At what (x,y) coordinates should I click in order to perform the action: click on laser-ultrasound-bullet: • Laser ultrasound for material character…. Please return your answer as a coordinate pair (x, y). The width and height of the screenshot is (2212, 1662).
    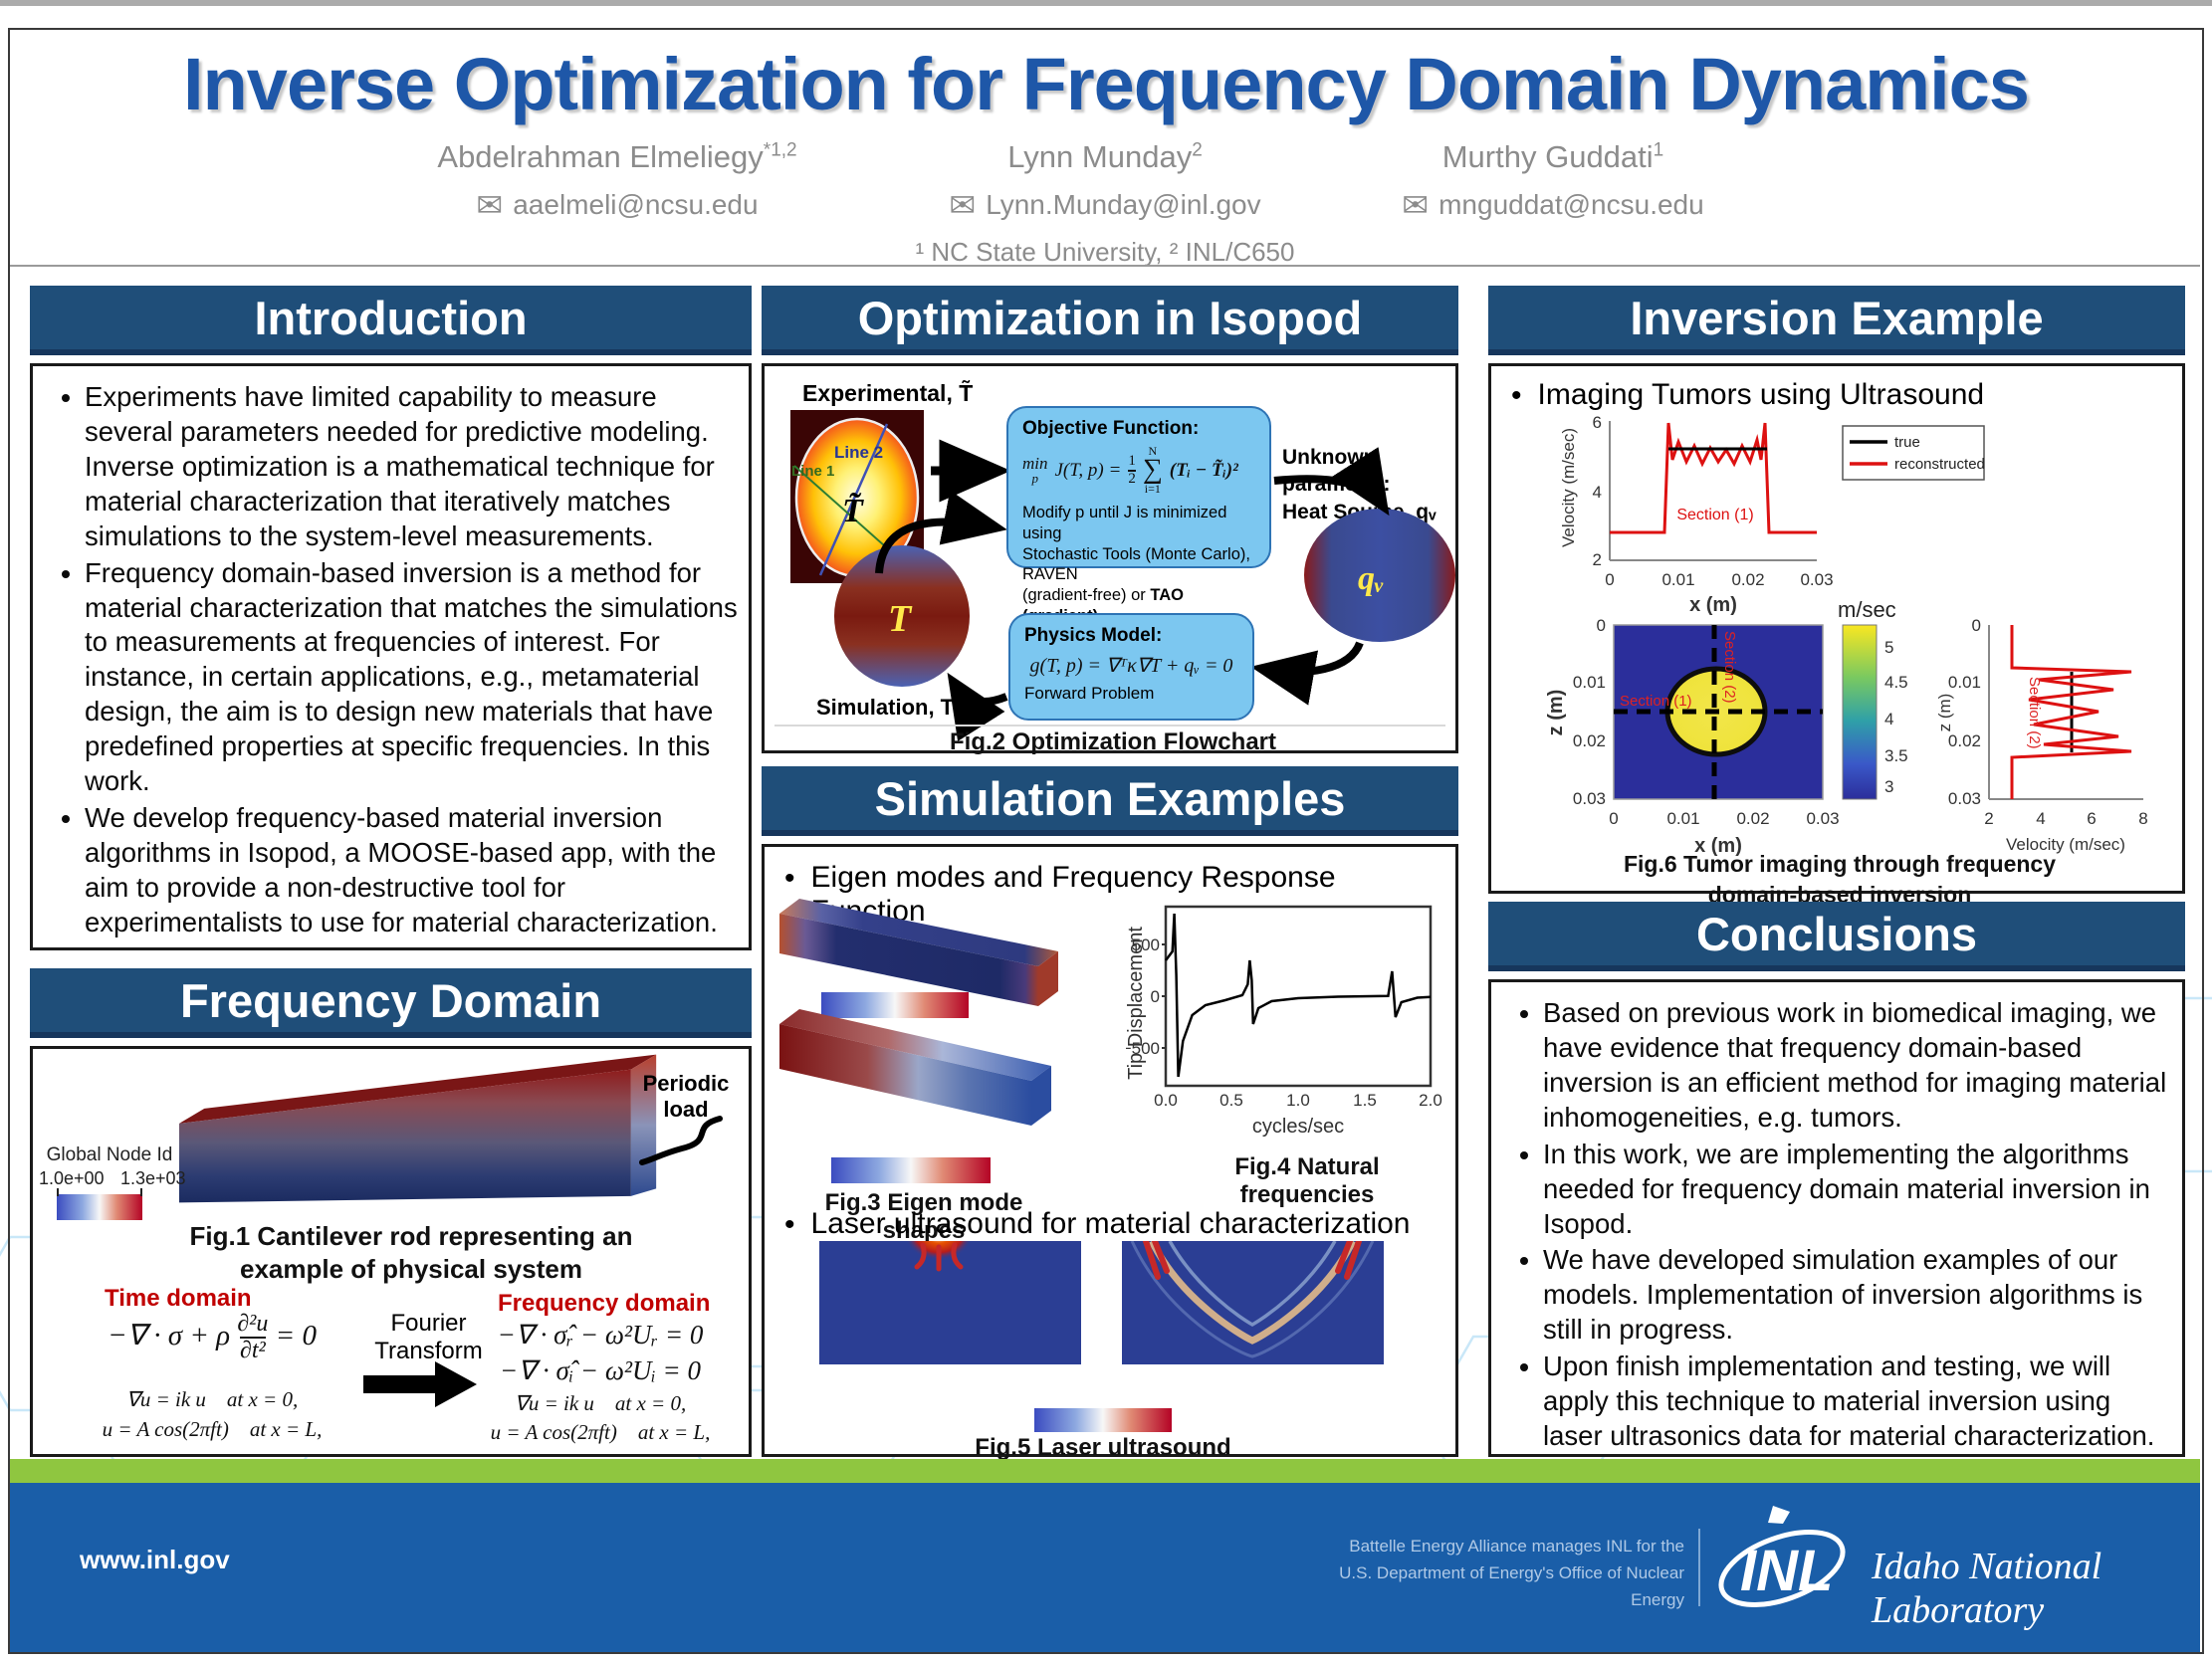
    Looking at the image, I should click on (1112, 1225).